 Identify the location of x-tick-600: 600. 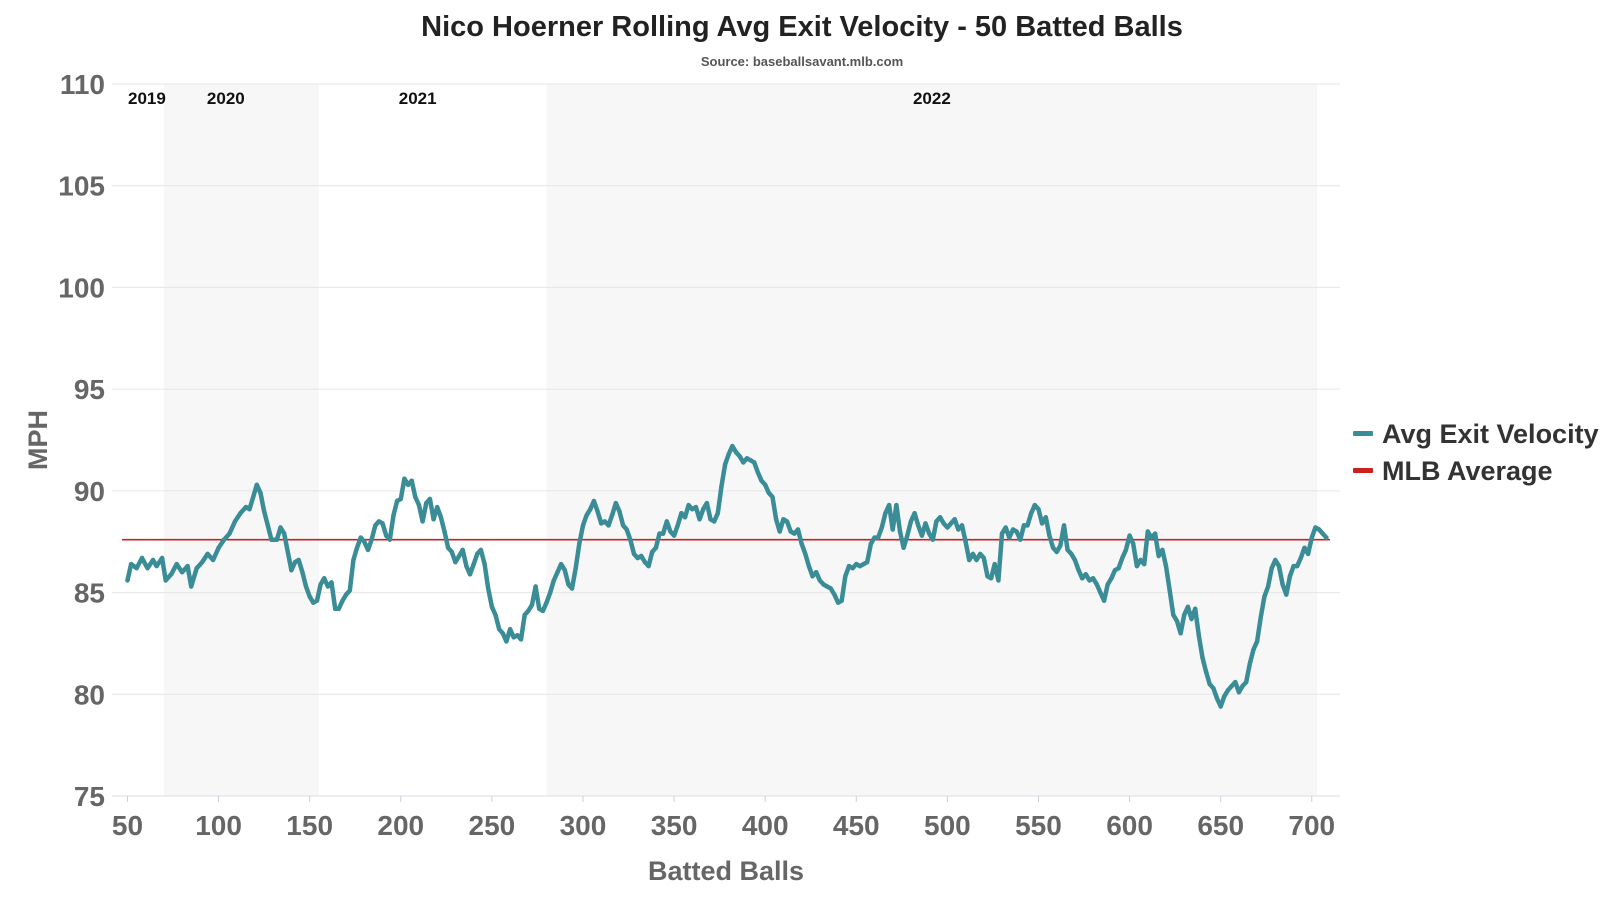
(1129, 825).